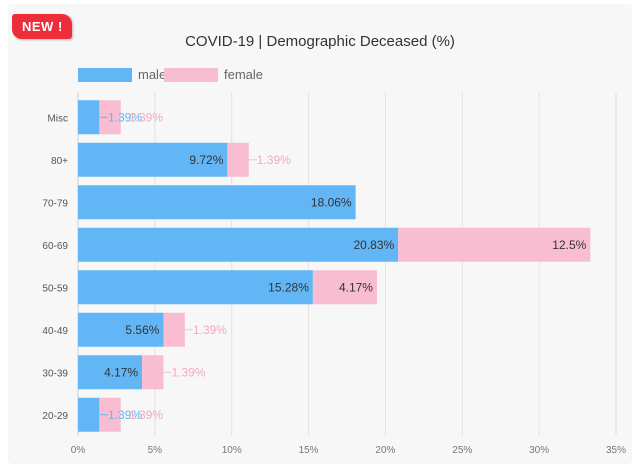 This screenshot has height=468, width=640. I want to click on x-tick-label: 5%, so click(155, 450).